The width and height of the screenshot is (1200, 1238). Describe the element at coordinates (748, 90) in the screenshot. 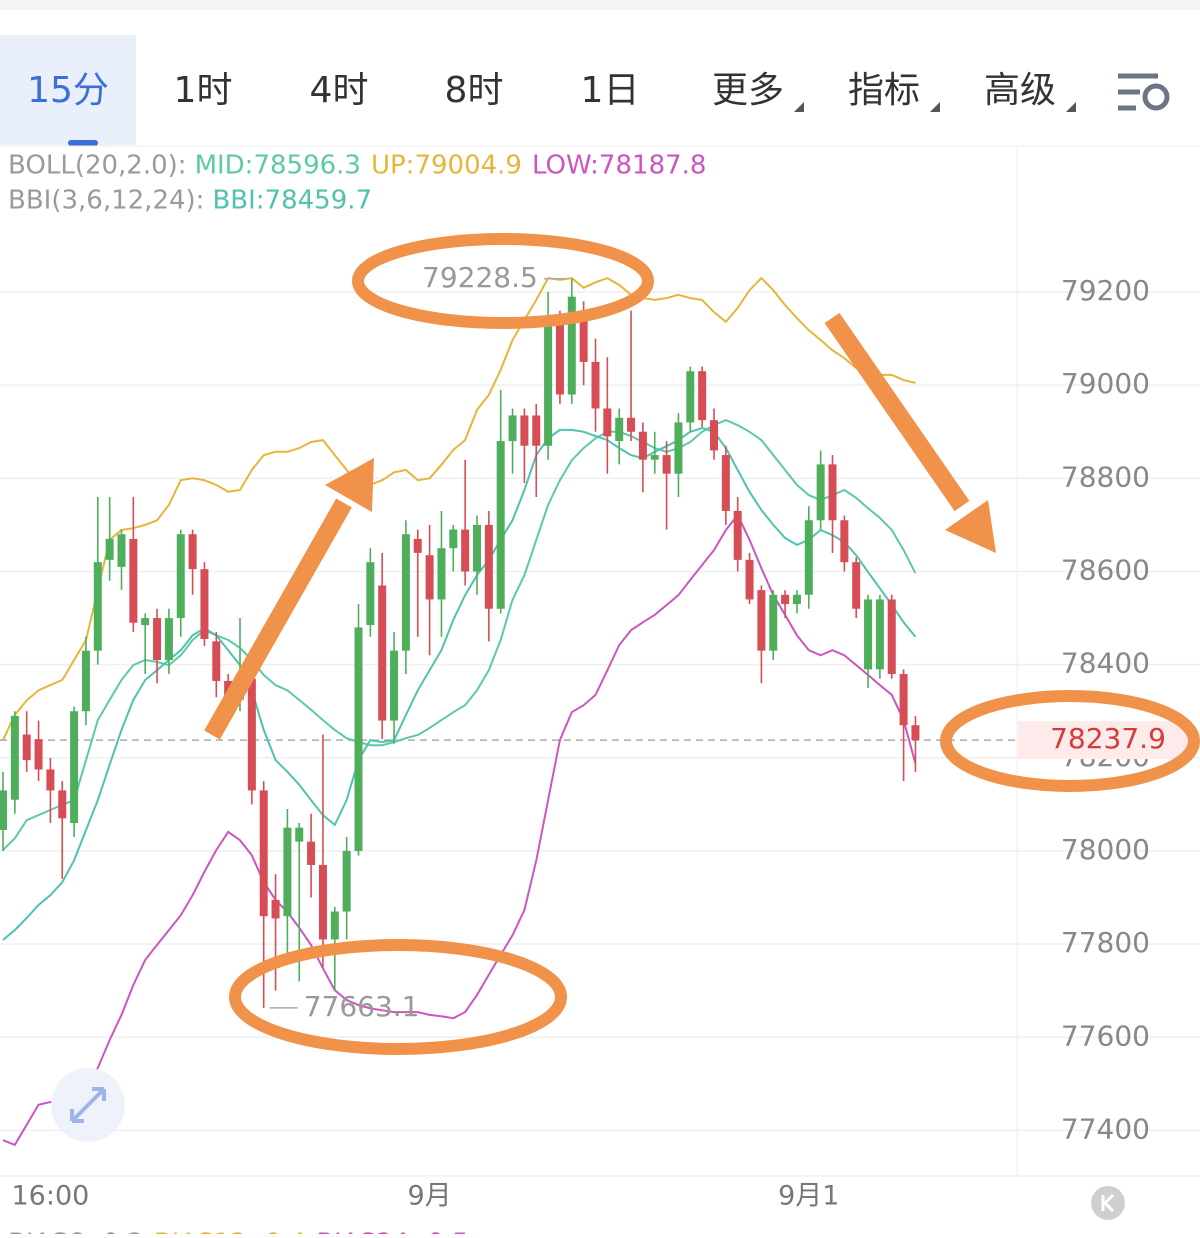

I see `tab: 更多` at that location.